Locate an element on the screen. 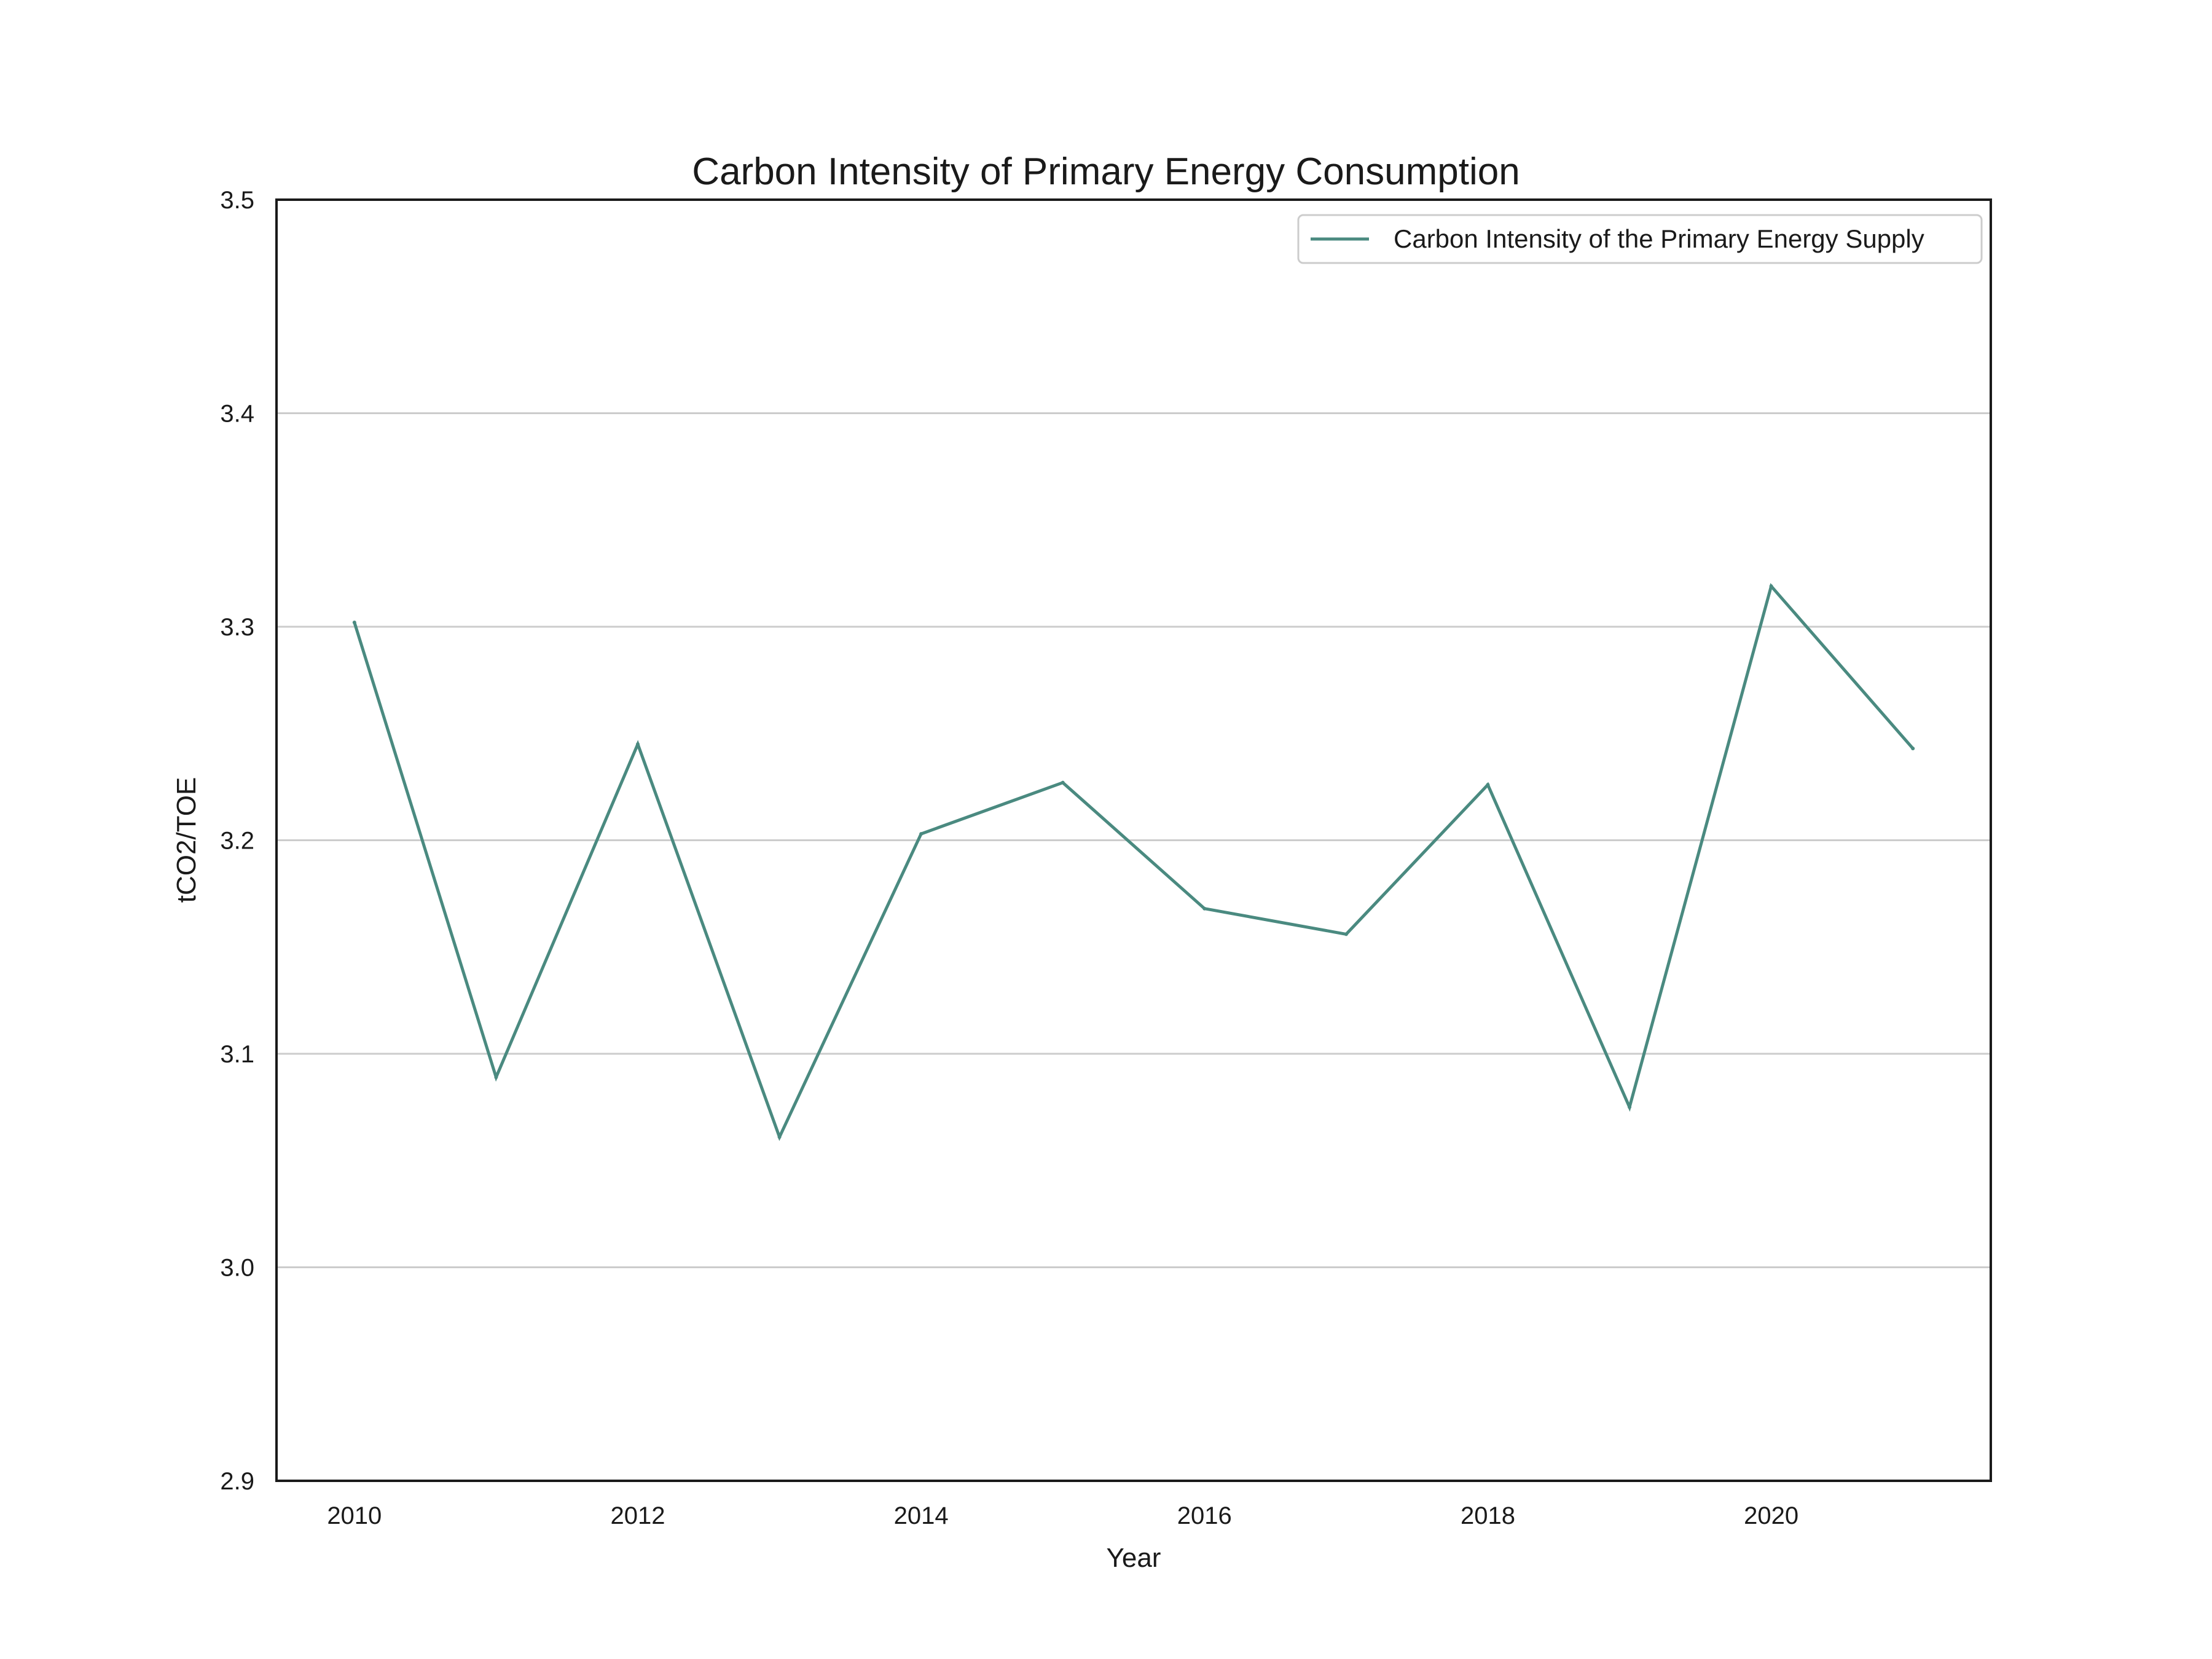 This screenshot has width=2212, height=1659. x-tick-label: 2016 is located at coordinates (1204, 1515).